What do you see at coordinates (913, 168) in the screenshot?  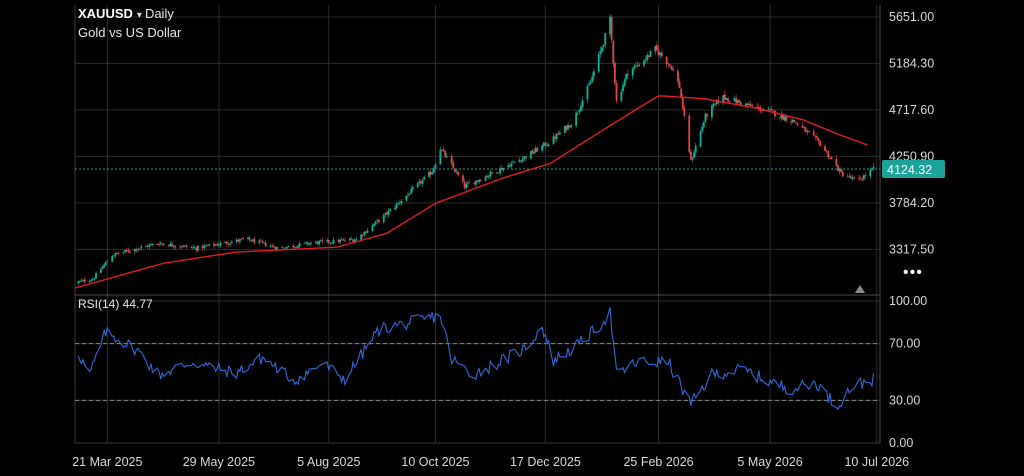 I see `current-price-badge: 4124.32` at bounding box center [913, 168].